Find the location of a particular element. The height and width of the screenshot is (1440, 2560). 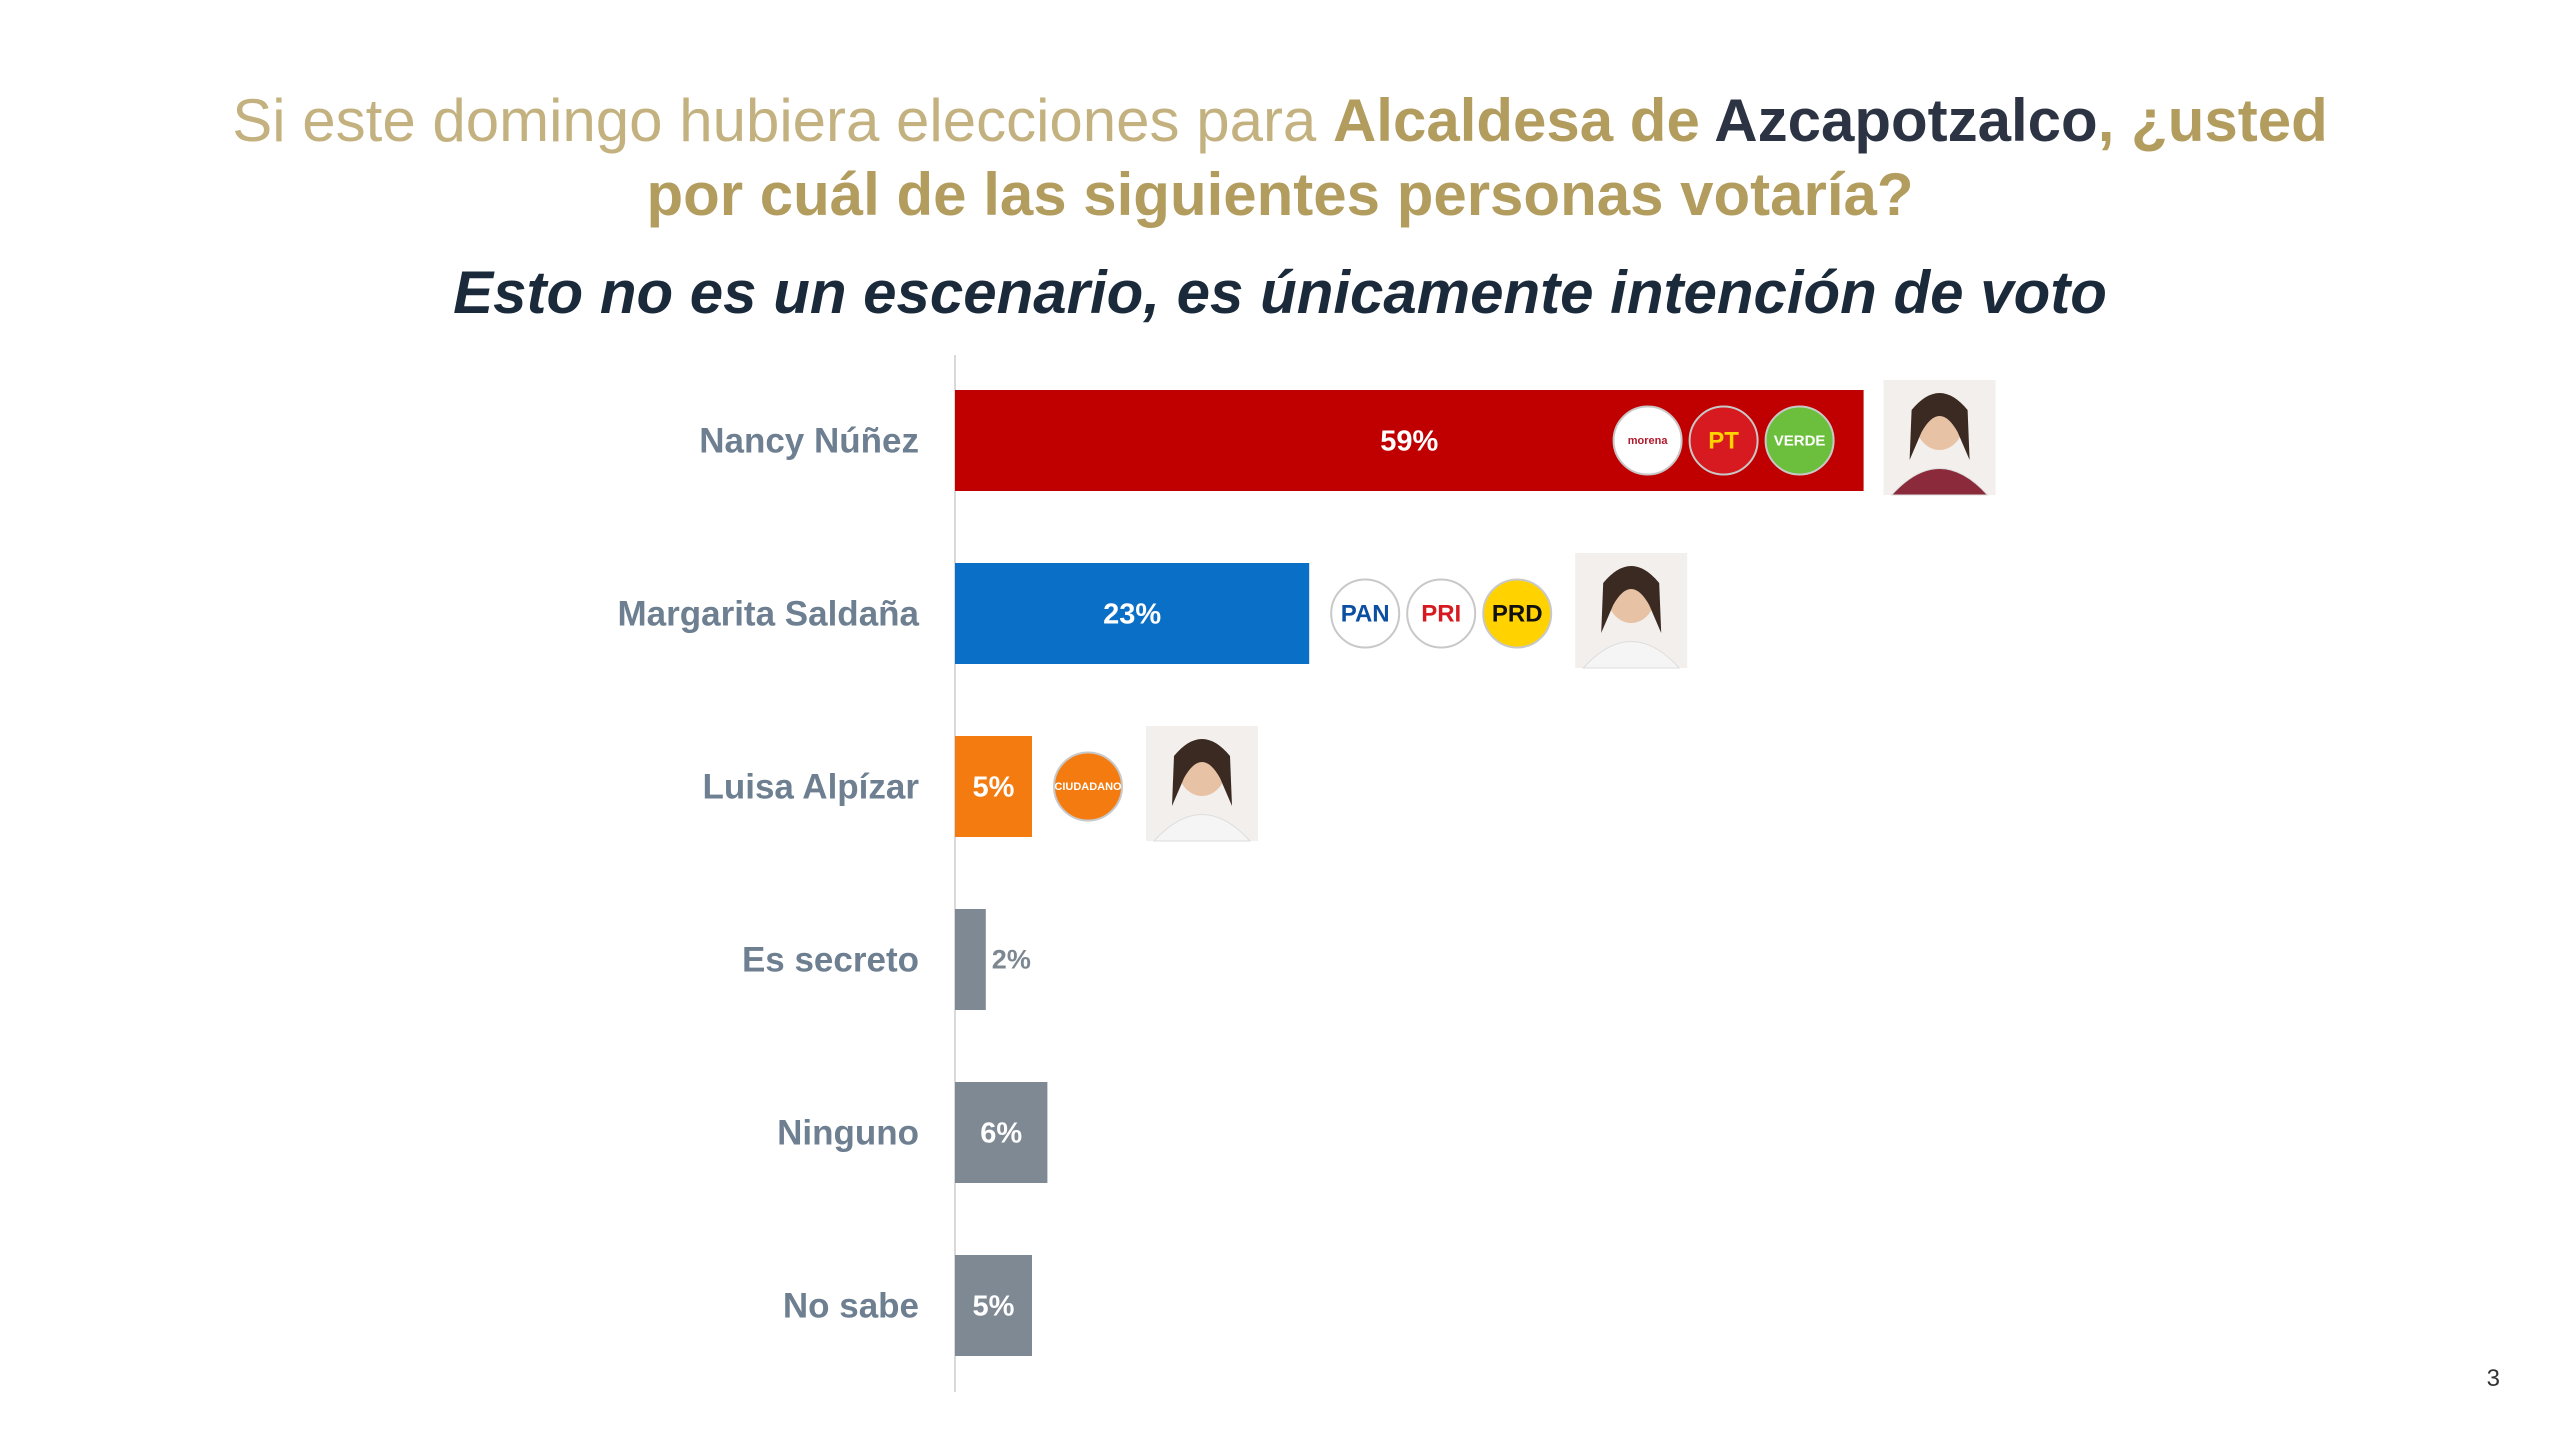

logo-text: PAN is located at coordinates (1365, 614).